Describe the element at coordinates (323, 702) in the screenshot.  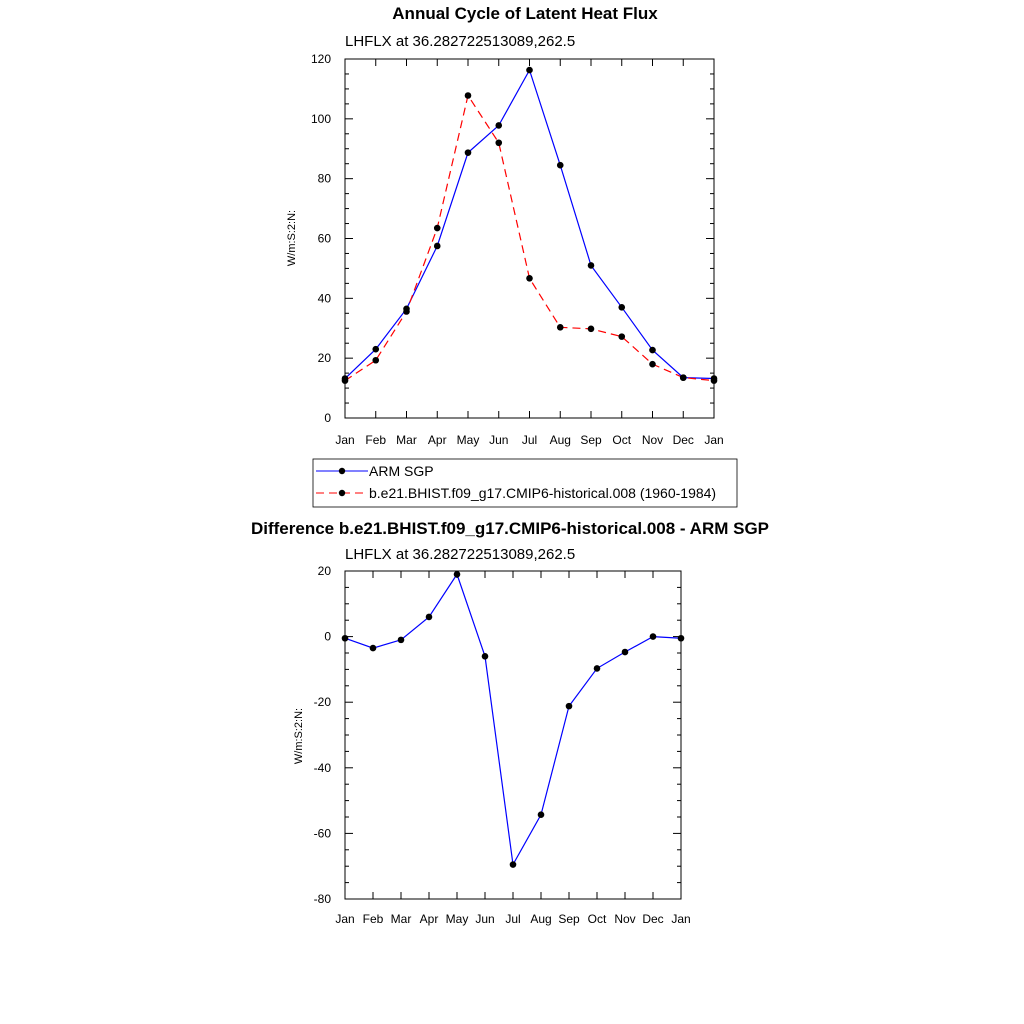
I see `y-tick-label: -20` at that location.